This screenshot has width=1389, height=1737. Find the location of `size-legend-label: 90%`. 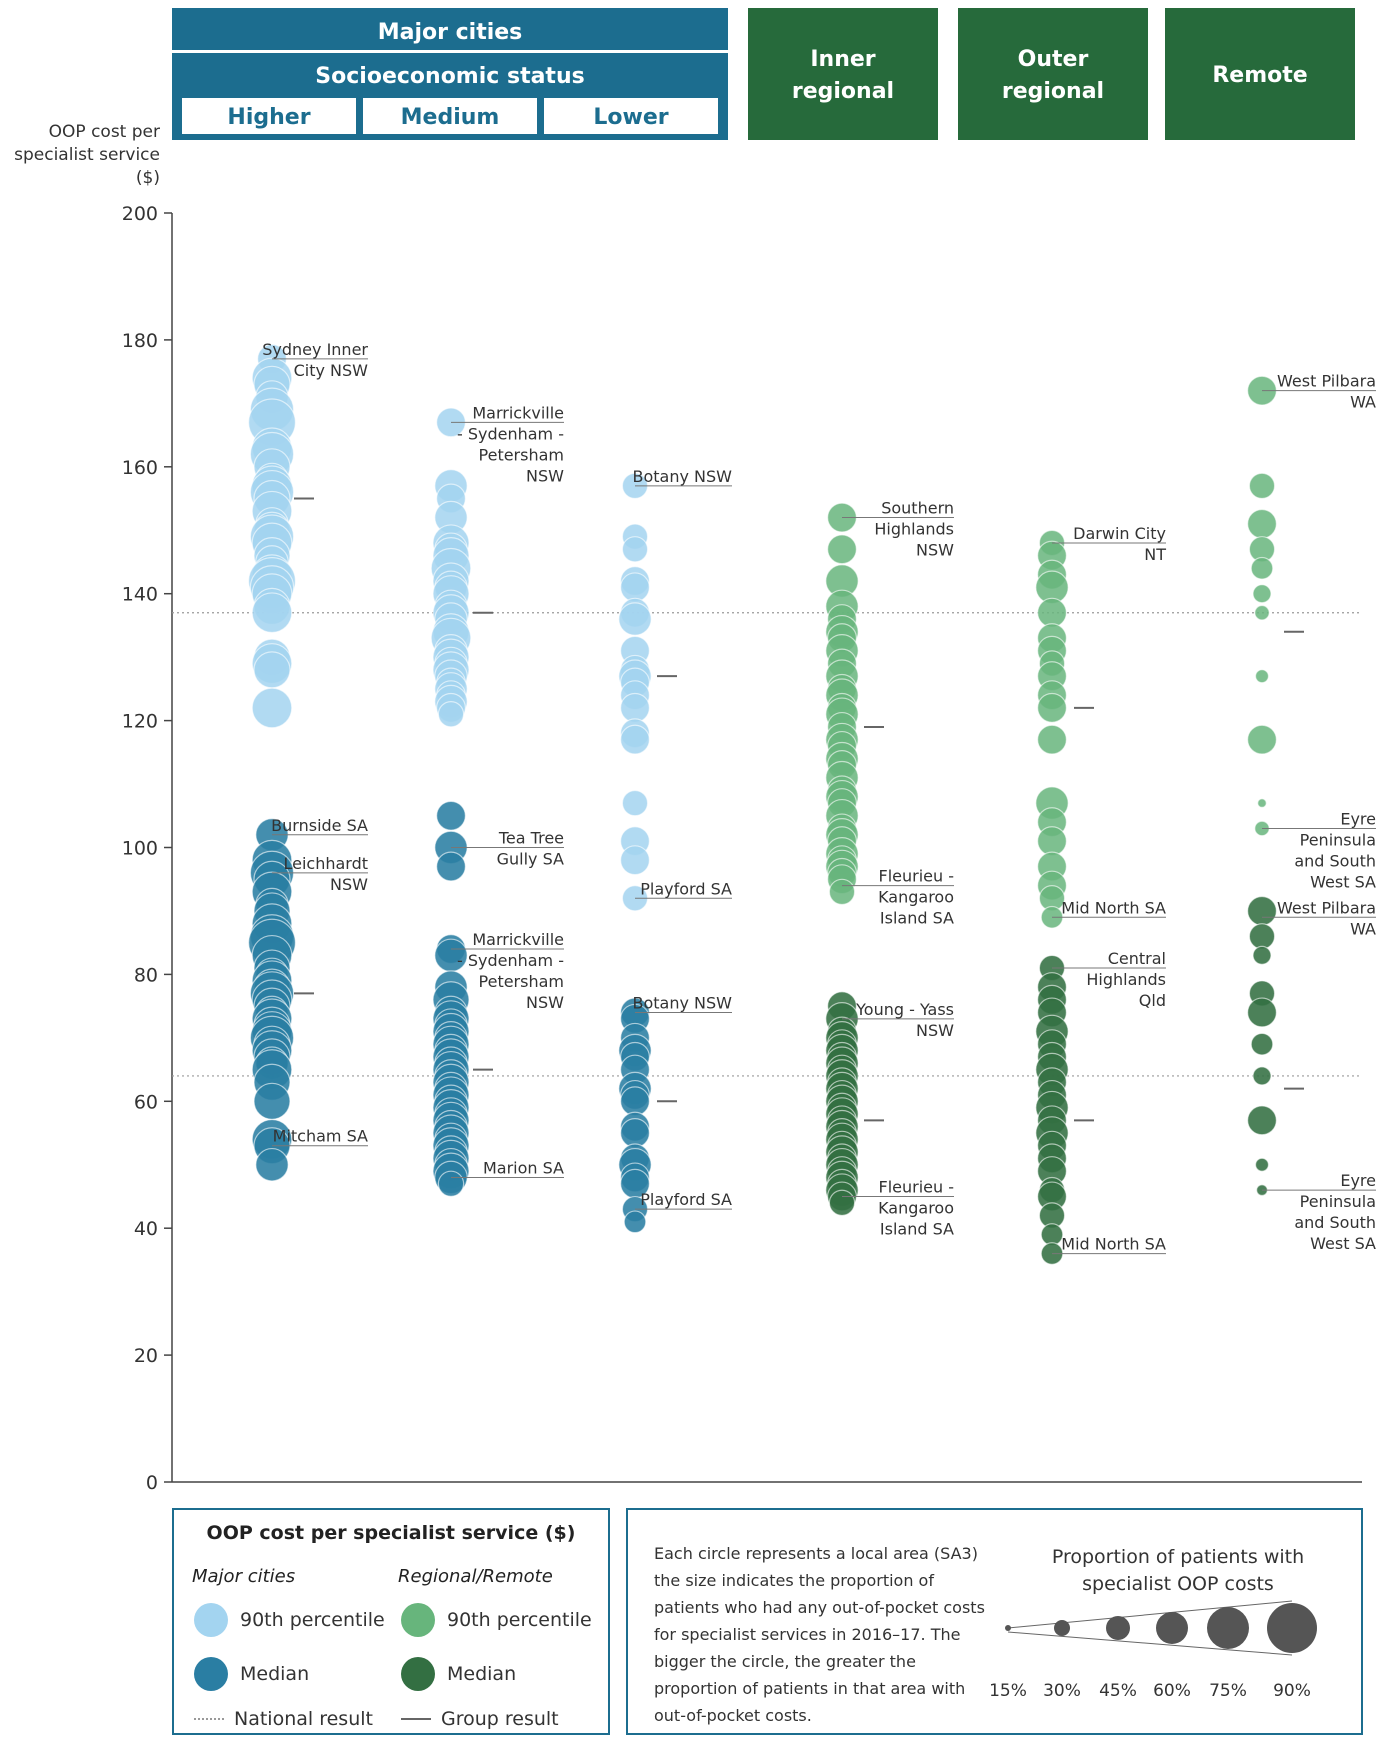

size-legend-label: 90% is located at coordinates (1292, 1691).